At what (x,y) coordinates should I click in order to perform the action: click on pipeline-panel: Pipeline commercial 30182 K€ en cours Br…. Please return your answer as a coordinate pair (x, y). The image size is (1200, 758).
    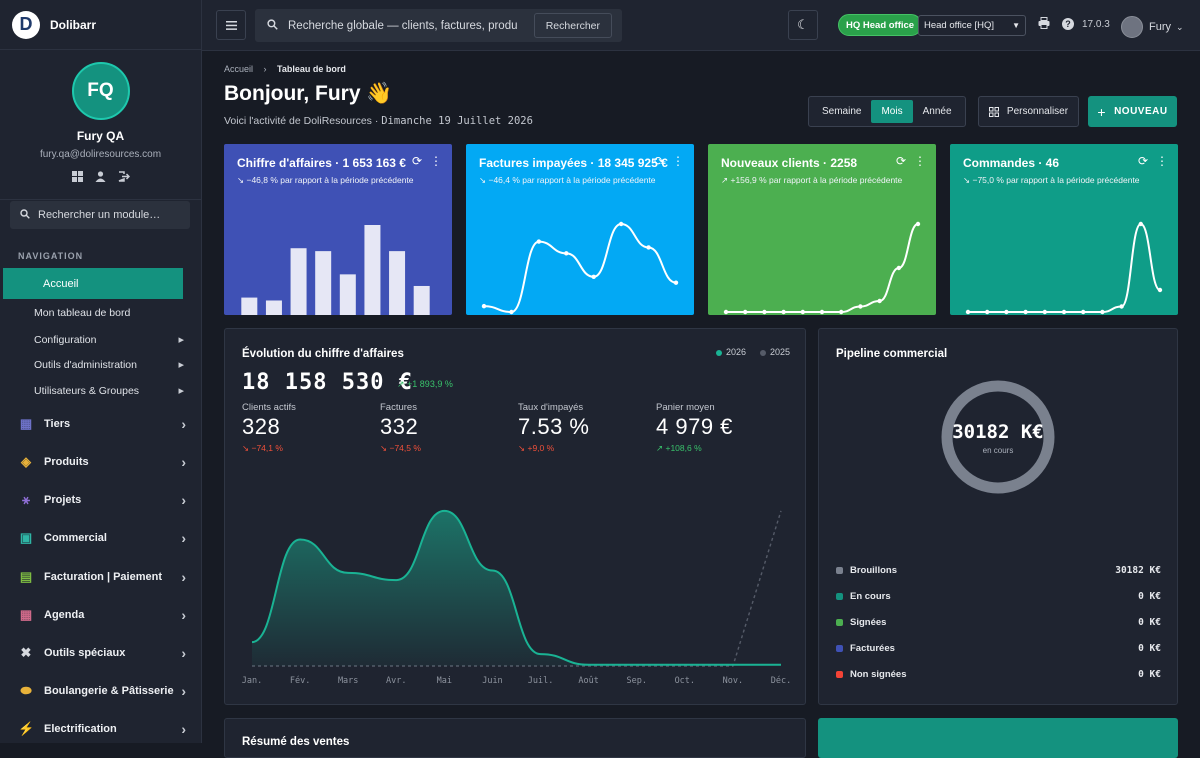
    Looking at the image, I should click on (998, 516).